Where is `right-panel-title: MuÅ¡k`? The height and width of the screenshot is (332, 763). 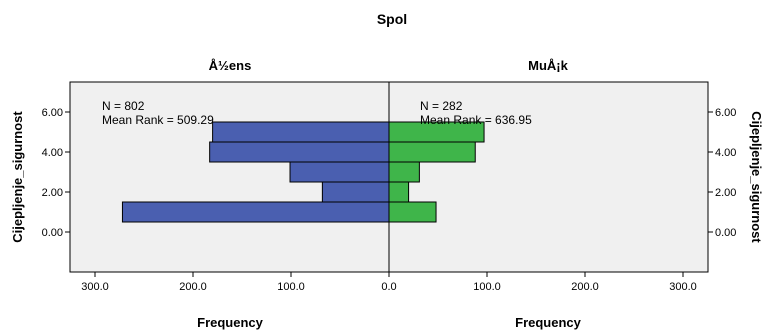
right-panel-title: MuÅ¡k is located at coordinates (548, 65).